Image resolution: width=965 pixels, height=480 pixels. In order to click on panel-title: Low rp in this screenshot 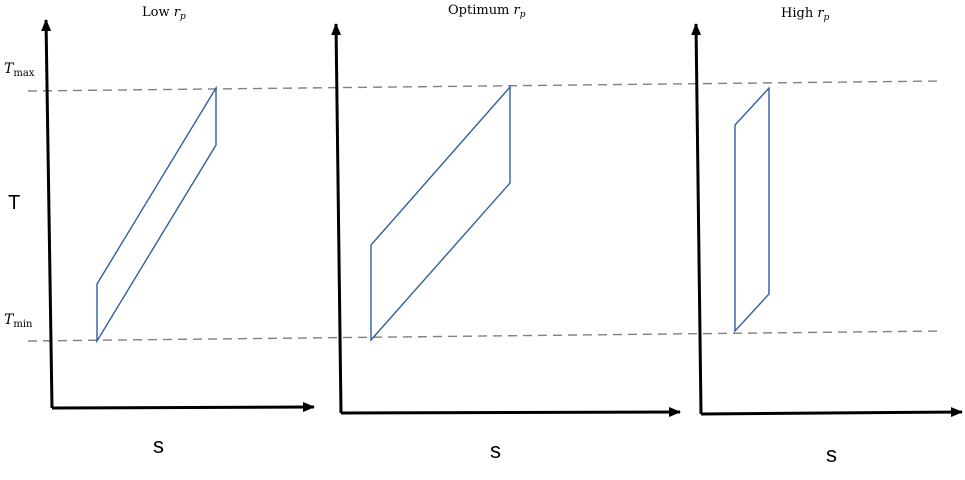, I will do `click(164, 13)`.